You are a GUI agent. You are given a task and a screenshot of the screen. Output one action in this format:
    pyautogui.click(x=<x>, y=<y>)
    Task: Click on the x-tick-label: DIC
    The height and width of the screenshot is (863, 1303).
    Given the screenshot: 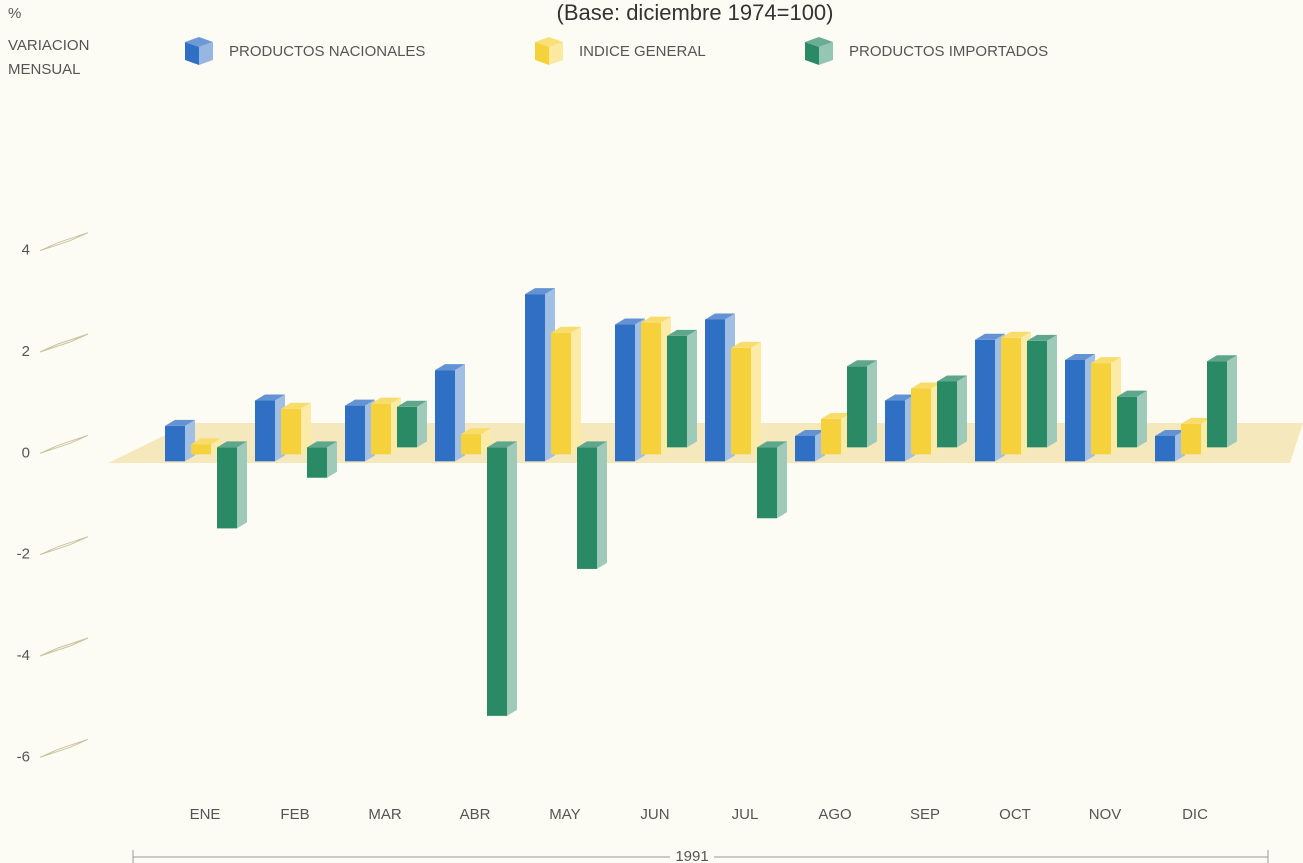 What is the action you would take?
    pyautogui.click(x=1195, y=814)
    